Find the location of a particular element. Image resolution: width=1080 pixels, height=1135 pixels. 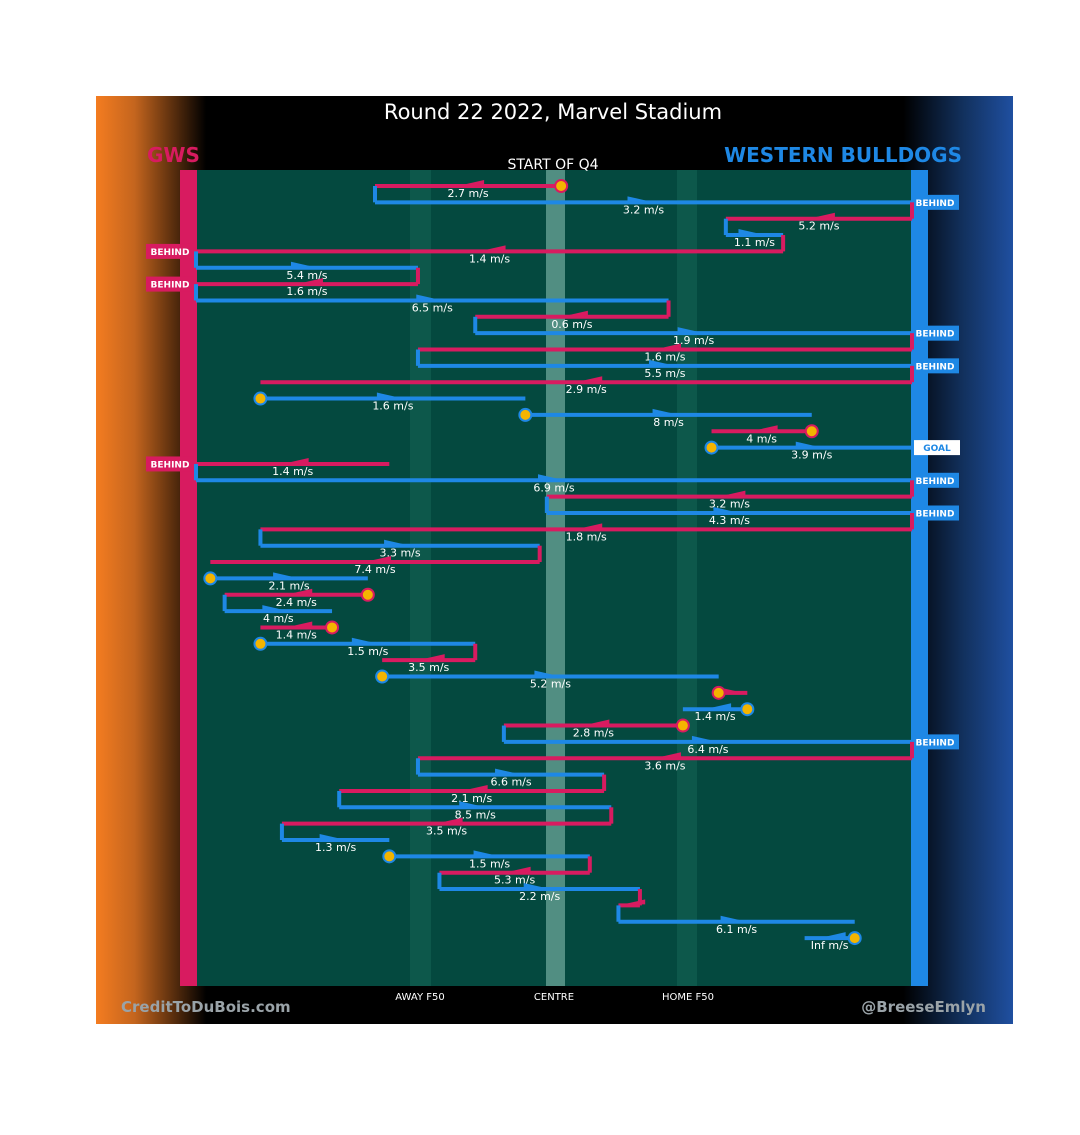

speed-label: 3.5 m/s is located at coordinates (446, 831).